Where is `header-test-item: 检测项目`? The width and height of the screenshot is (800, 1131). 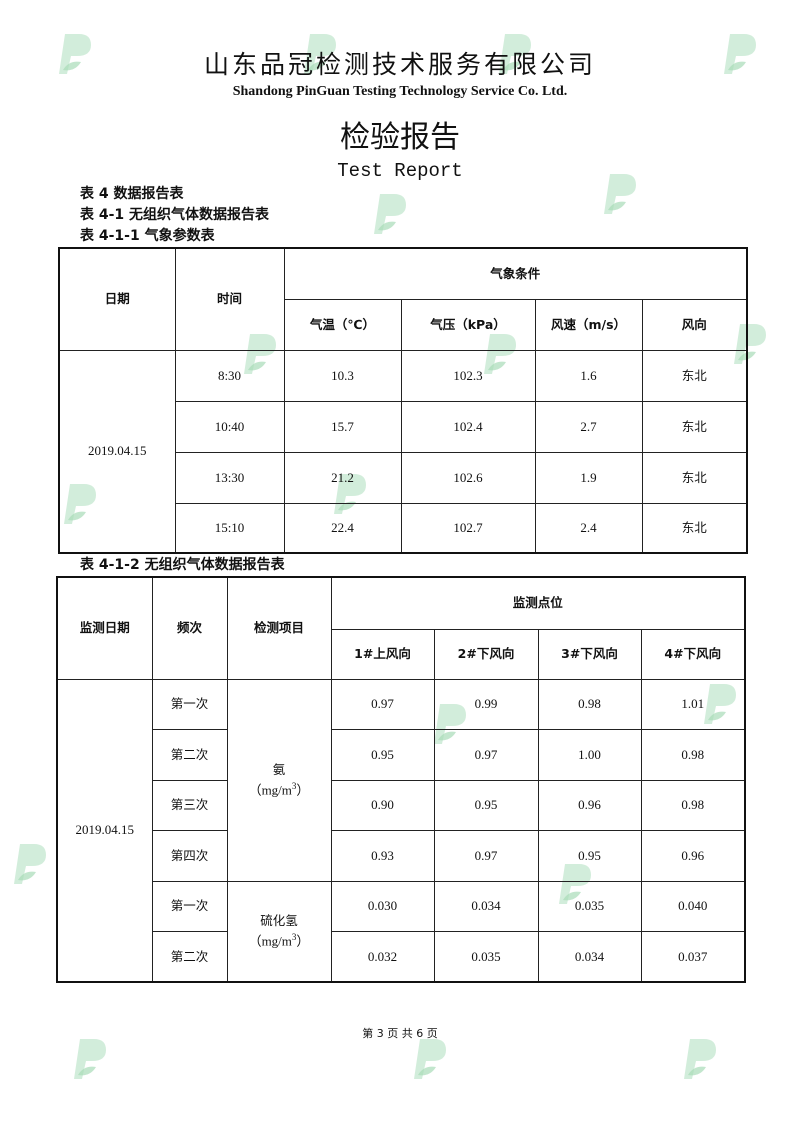 header-test-item: 检测项目 is located at coordinates (279, 628).